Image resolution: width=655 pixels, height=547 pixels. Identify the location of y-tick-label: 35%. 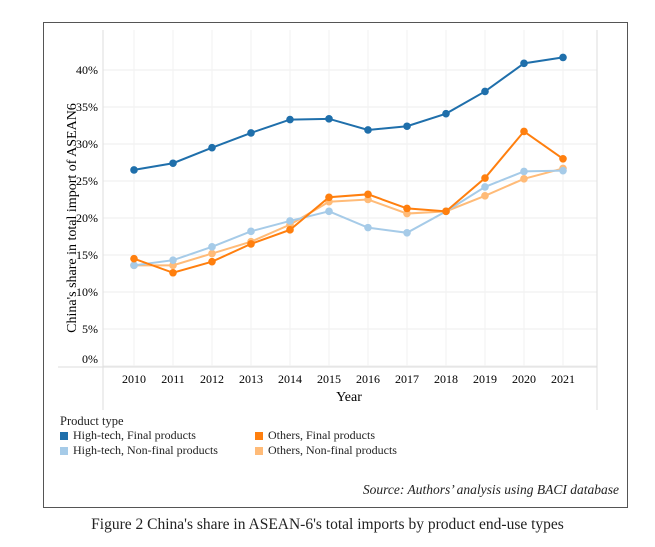
(87, 107).